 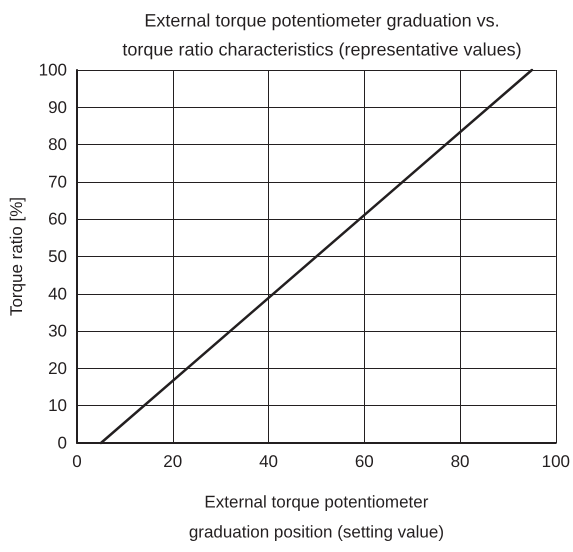 I want to click on y-tick-label: 0, so click(x=62, y=443).